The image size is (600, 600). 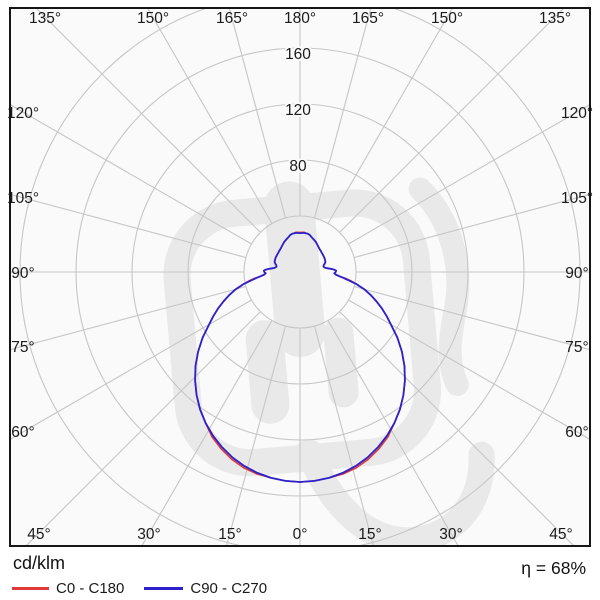 What do you see at coordinates (90, 588) in the screenshot?
I see `legend-label-c0-c180: C0 - C180` at bounding box center [90, 588].